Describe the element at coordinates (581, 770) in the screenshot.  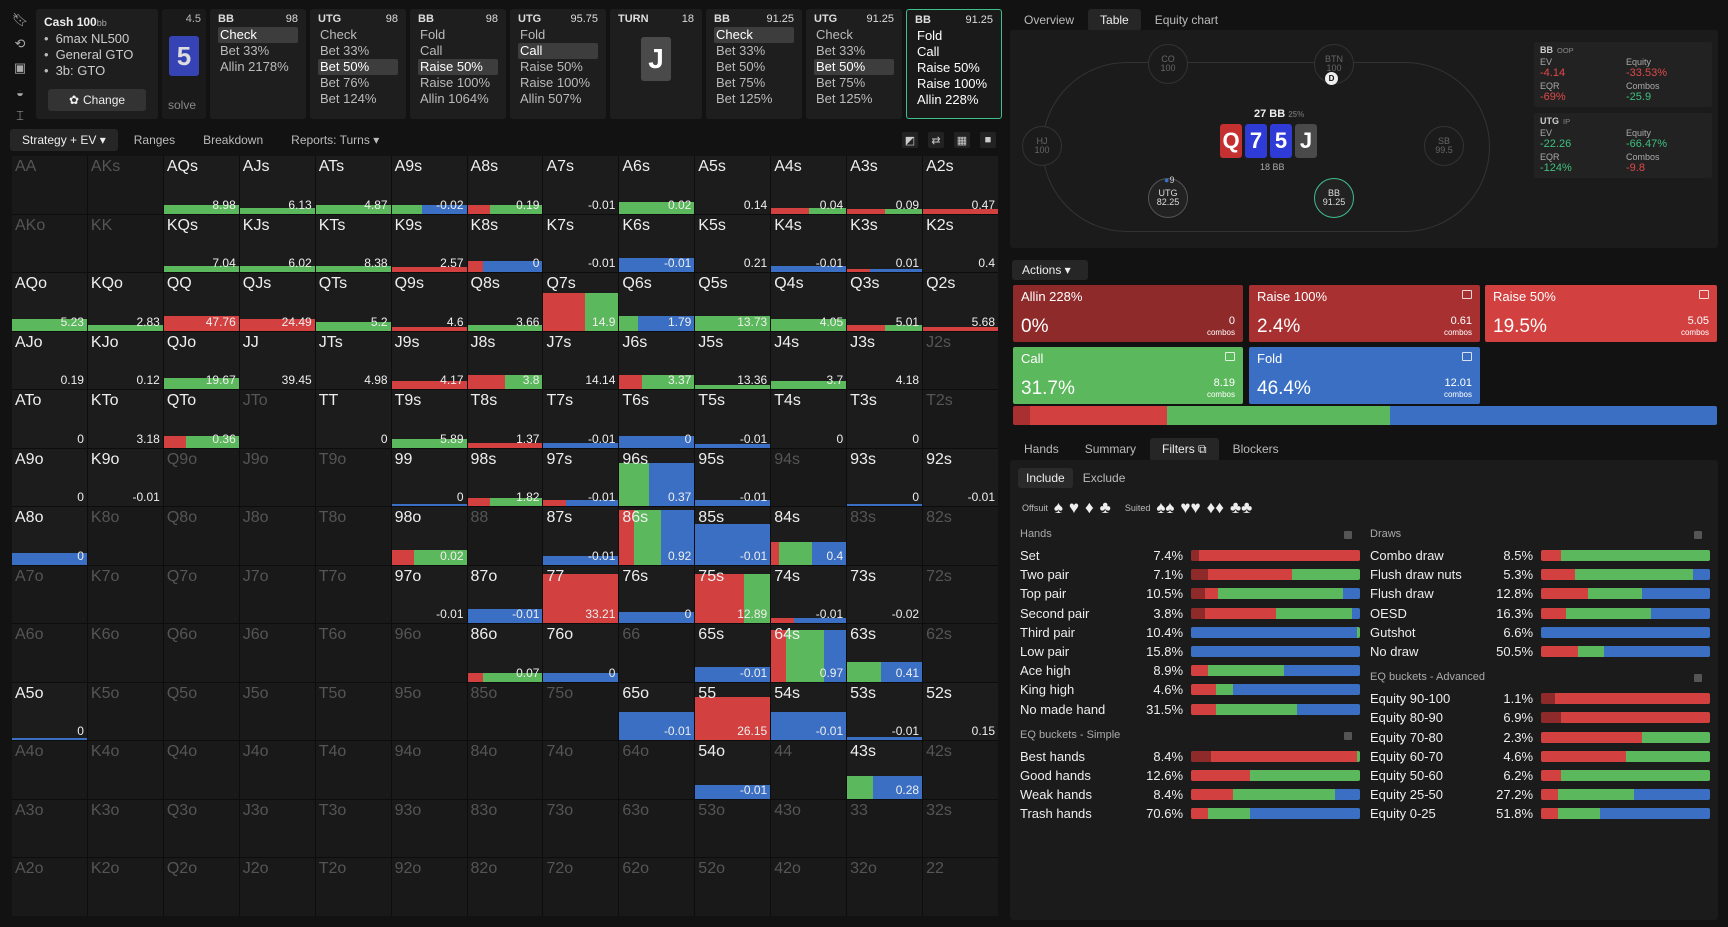
I see `hand-cell-74o: 74o` at that location.